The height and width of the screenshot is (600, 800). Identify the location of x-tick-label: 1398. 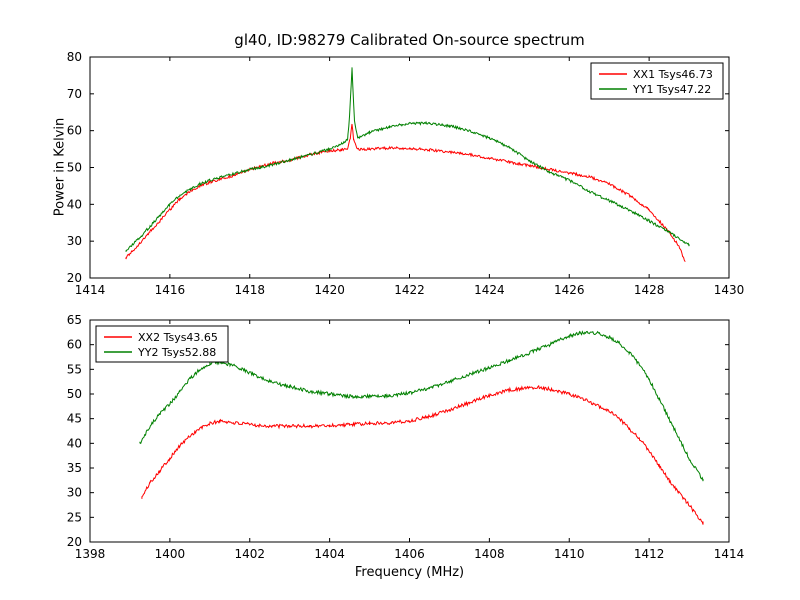
(90, 554).